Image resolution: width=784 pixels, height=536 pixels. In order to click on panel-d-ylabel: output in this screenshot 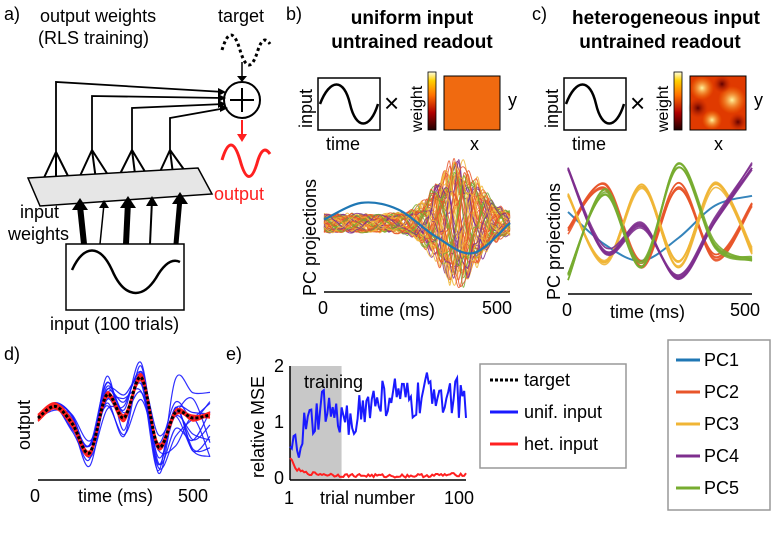, I will do `click(24, 425)`.